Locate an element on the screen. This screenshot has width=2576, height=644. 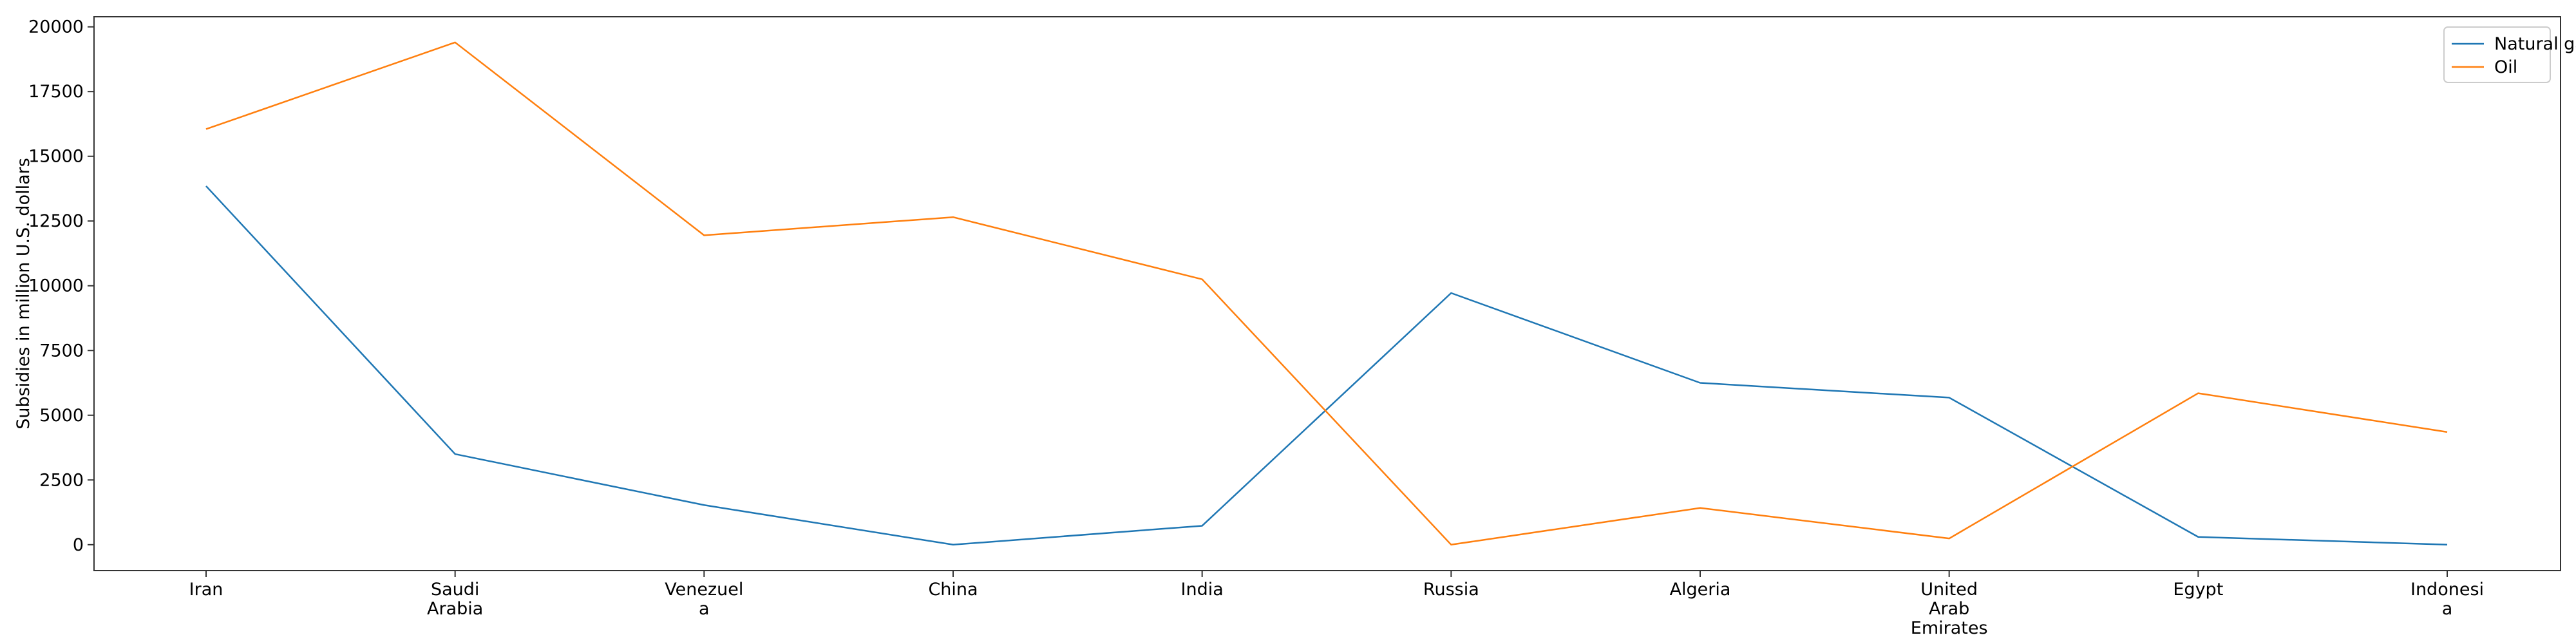
y-tick-label: 0 is located at coordinates (78, 545).